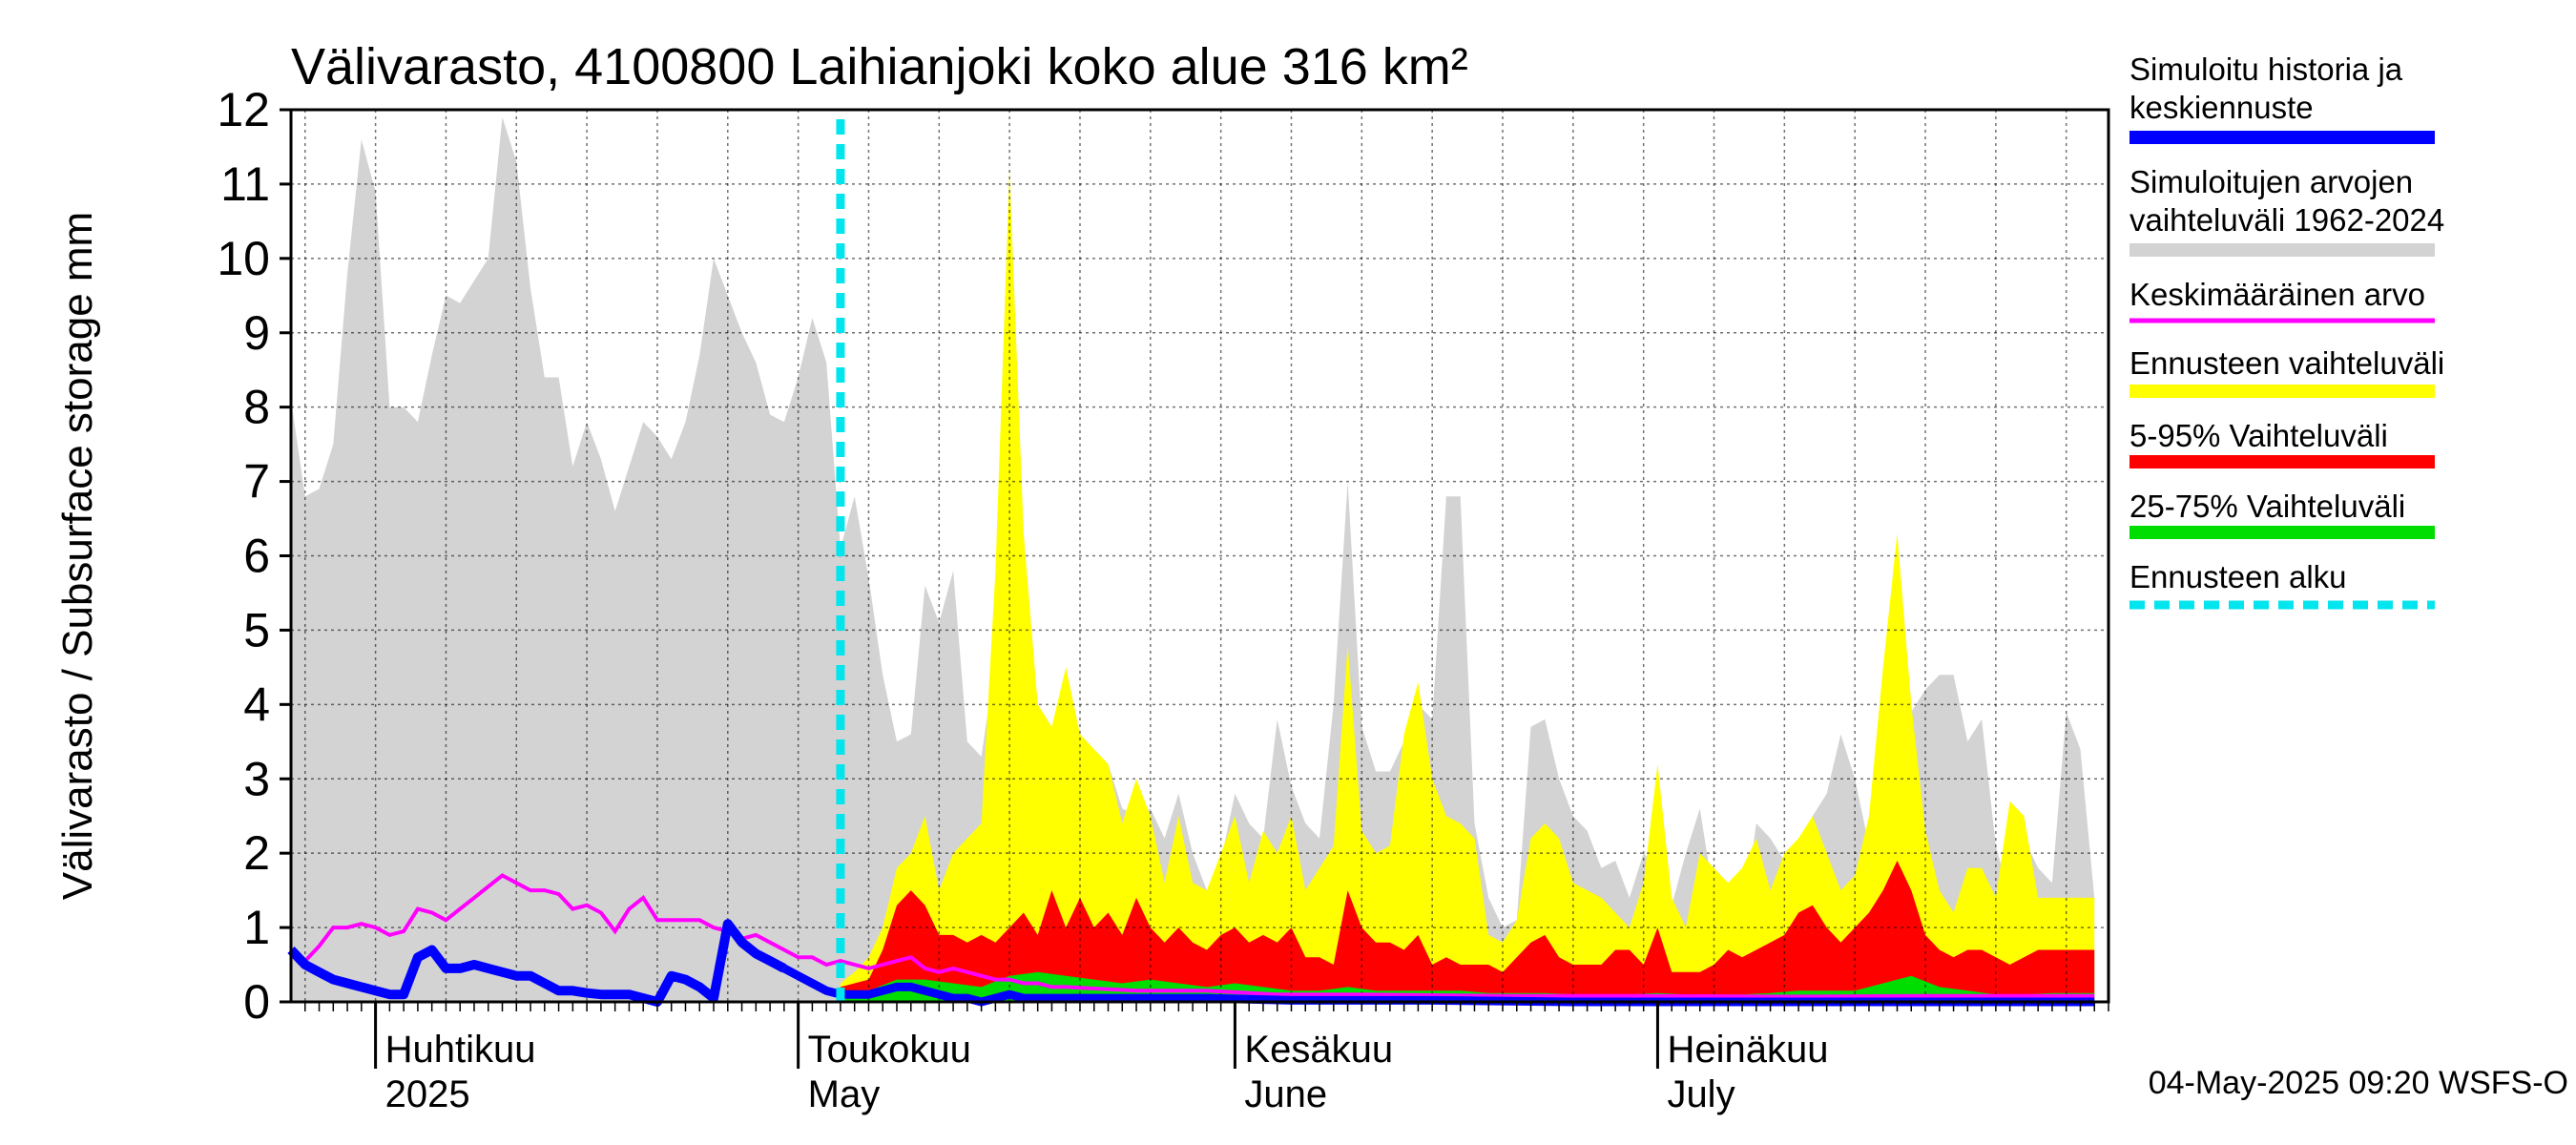 The width and height of the screenshot is (2576, 1145). What do you see at coordinates (256, 407) in the screenshot?
I see `y-tick-label: 8` at bounding box center [256, 407].